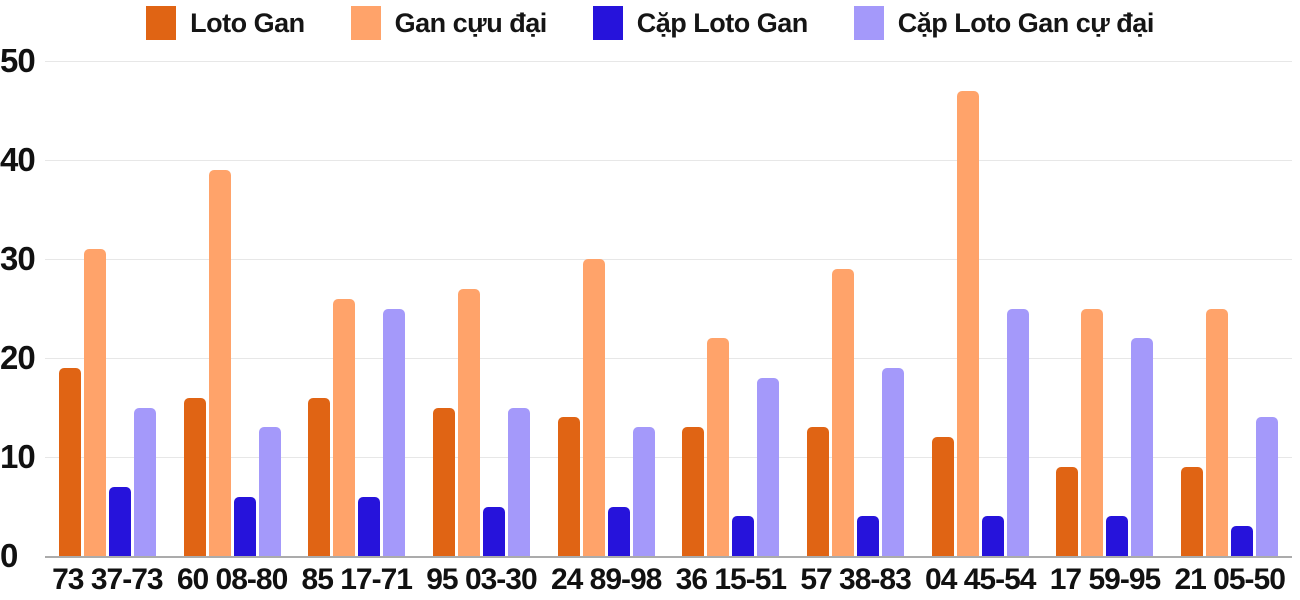 The image size is (1300, 600). What do you see at coordinates (18, 60) in the screenshot?
I see `y-tick-label: 50` at bounding box center [18, 60].